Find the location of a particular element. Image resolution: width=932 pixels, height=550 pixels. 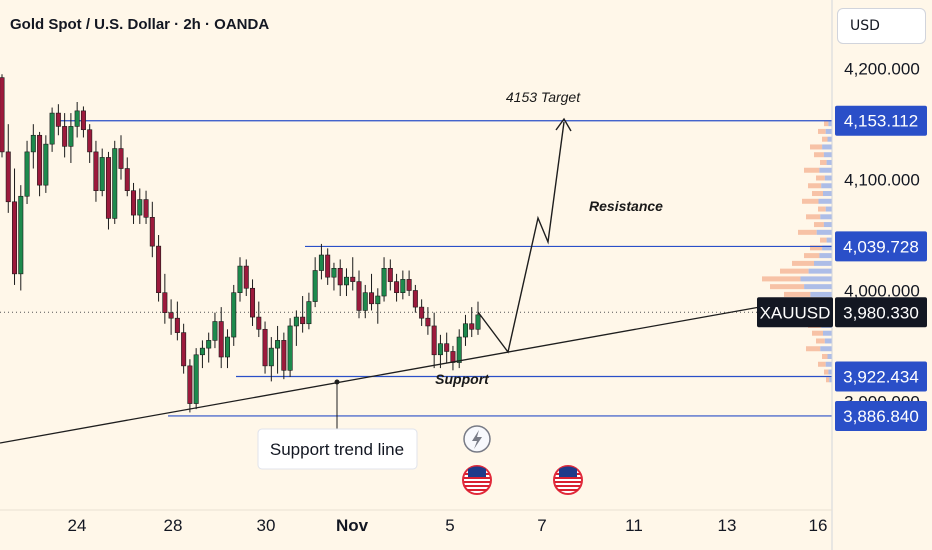

price-tick-label: 4,200.000 is located at coordinates (882, 69).